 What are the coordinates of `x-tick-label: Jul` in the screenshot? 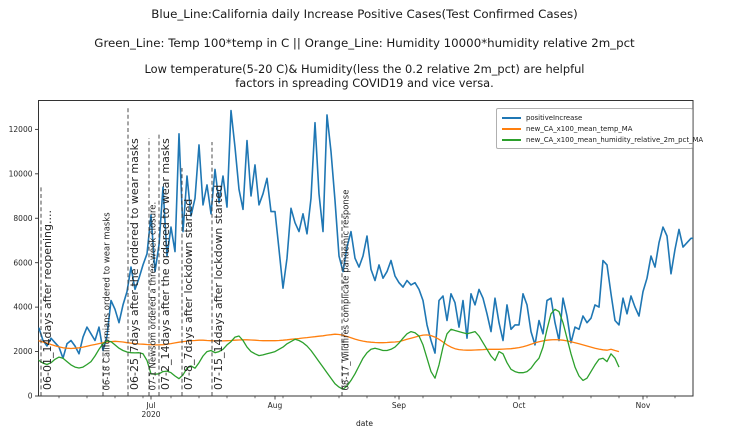 It's located at (150, 405).